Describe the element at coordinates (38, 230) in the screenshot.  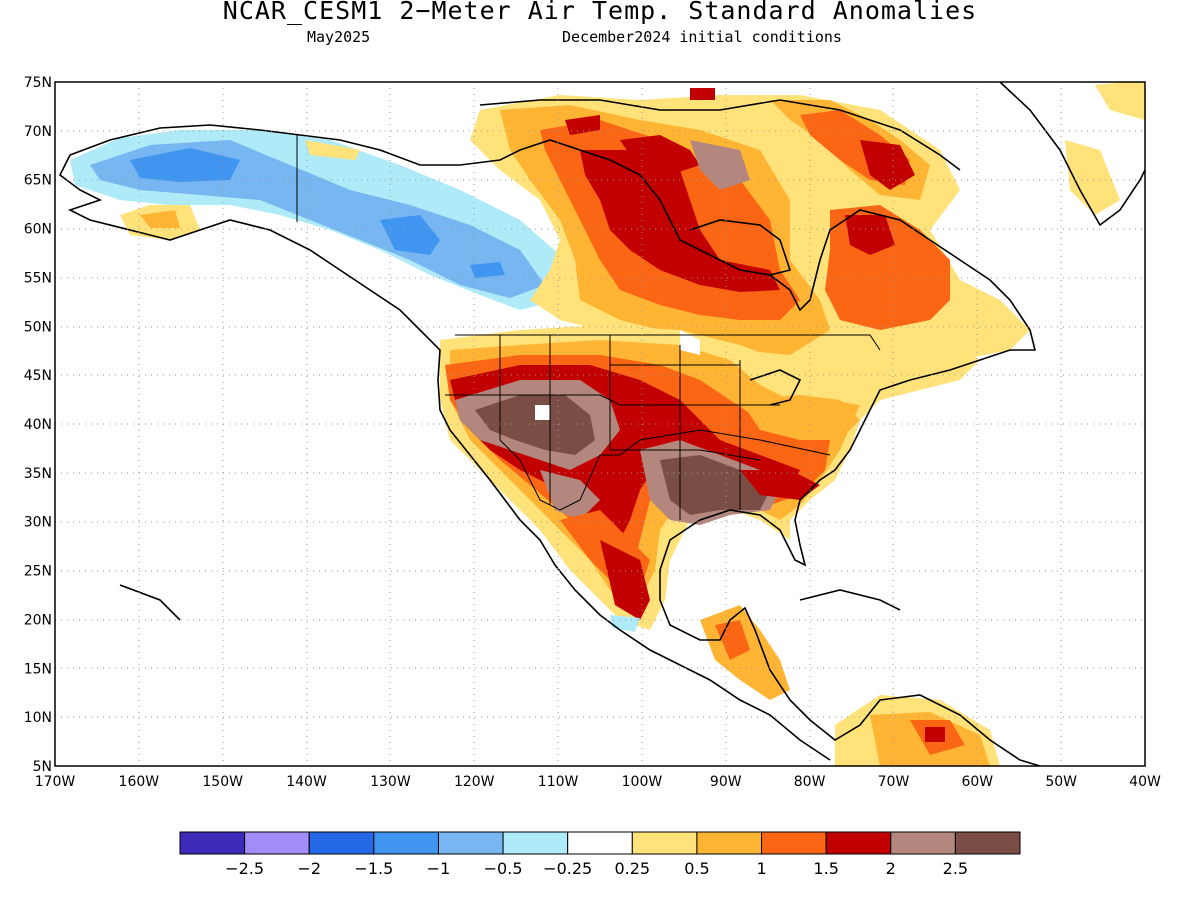
I see `lat-label: 60N` at that location.